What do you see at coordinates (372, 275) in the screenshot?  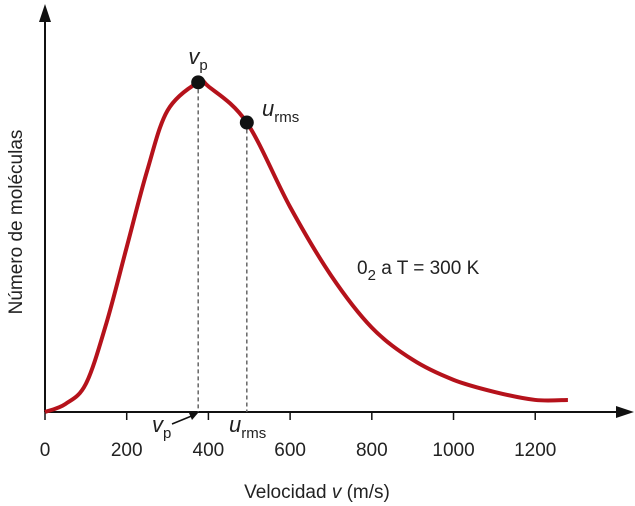 I see `annotation-part: 2` at bounding box center [372, 275].